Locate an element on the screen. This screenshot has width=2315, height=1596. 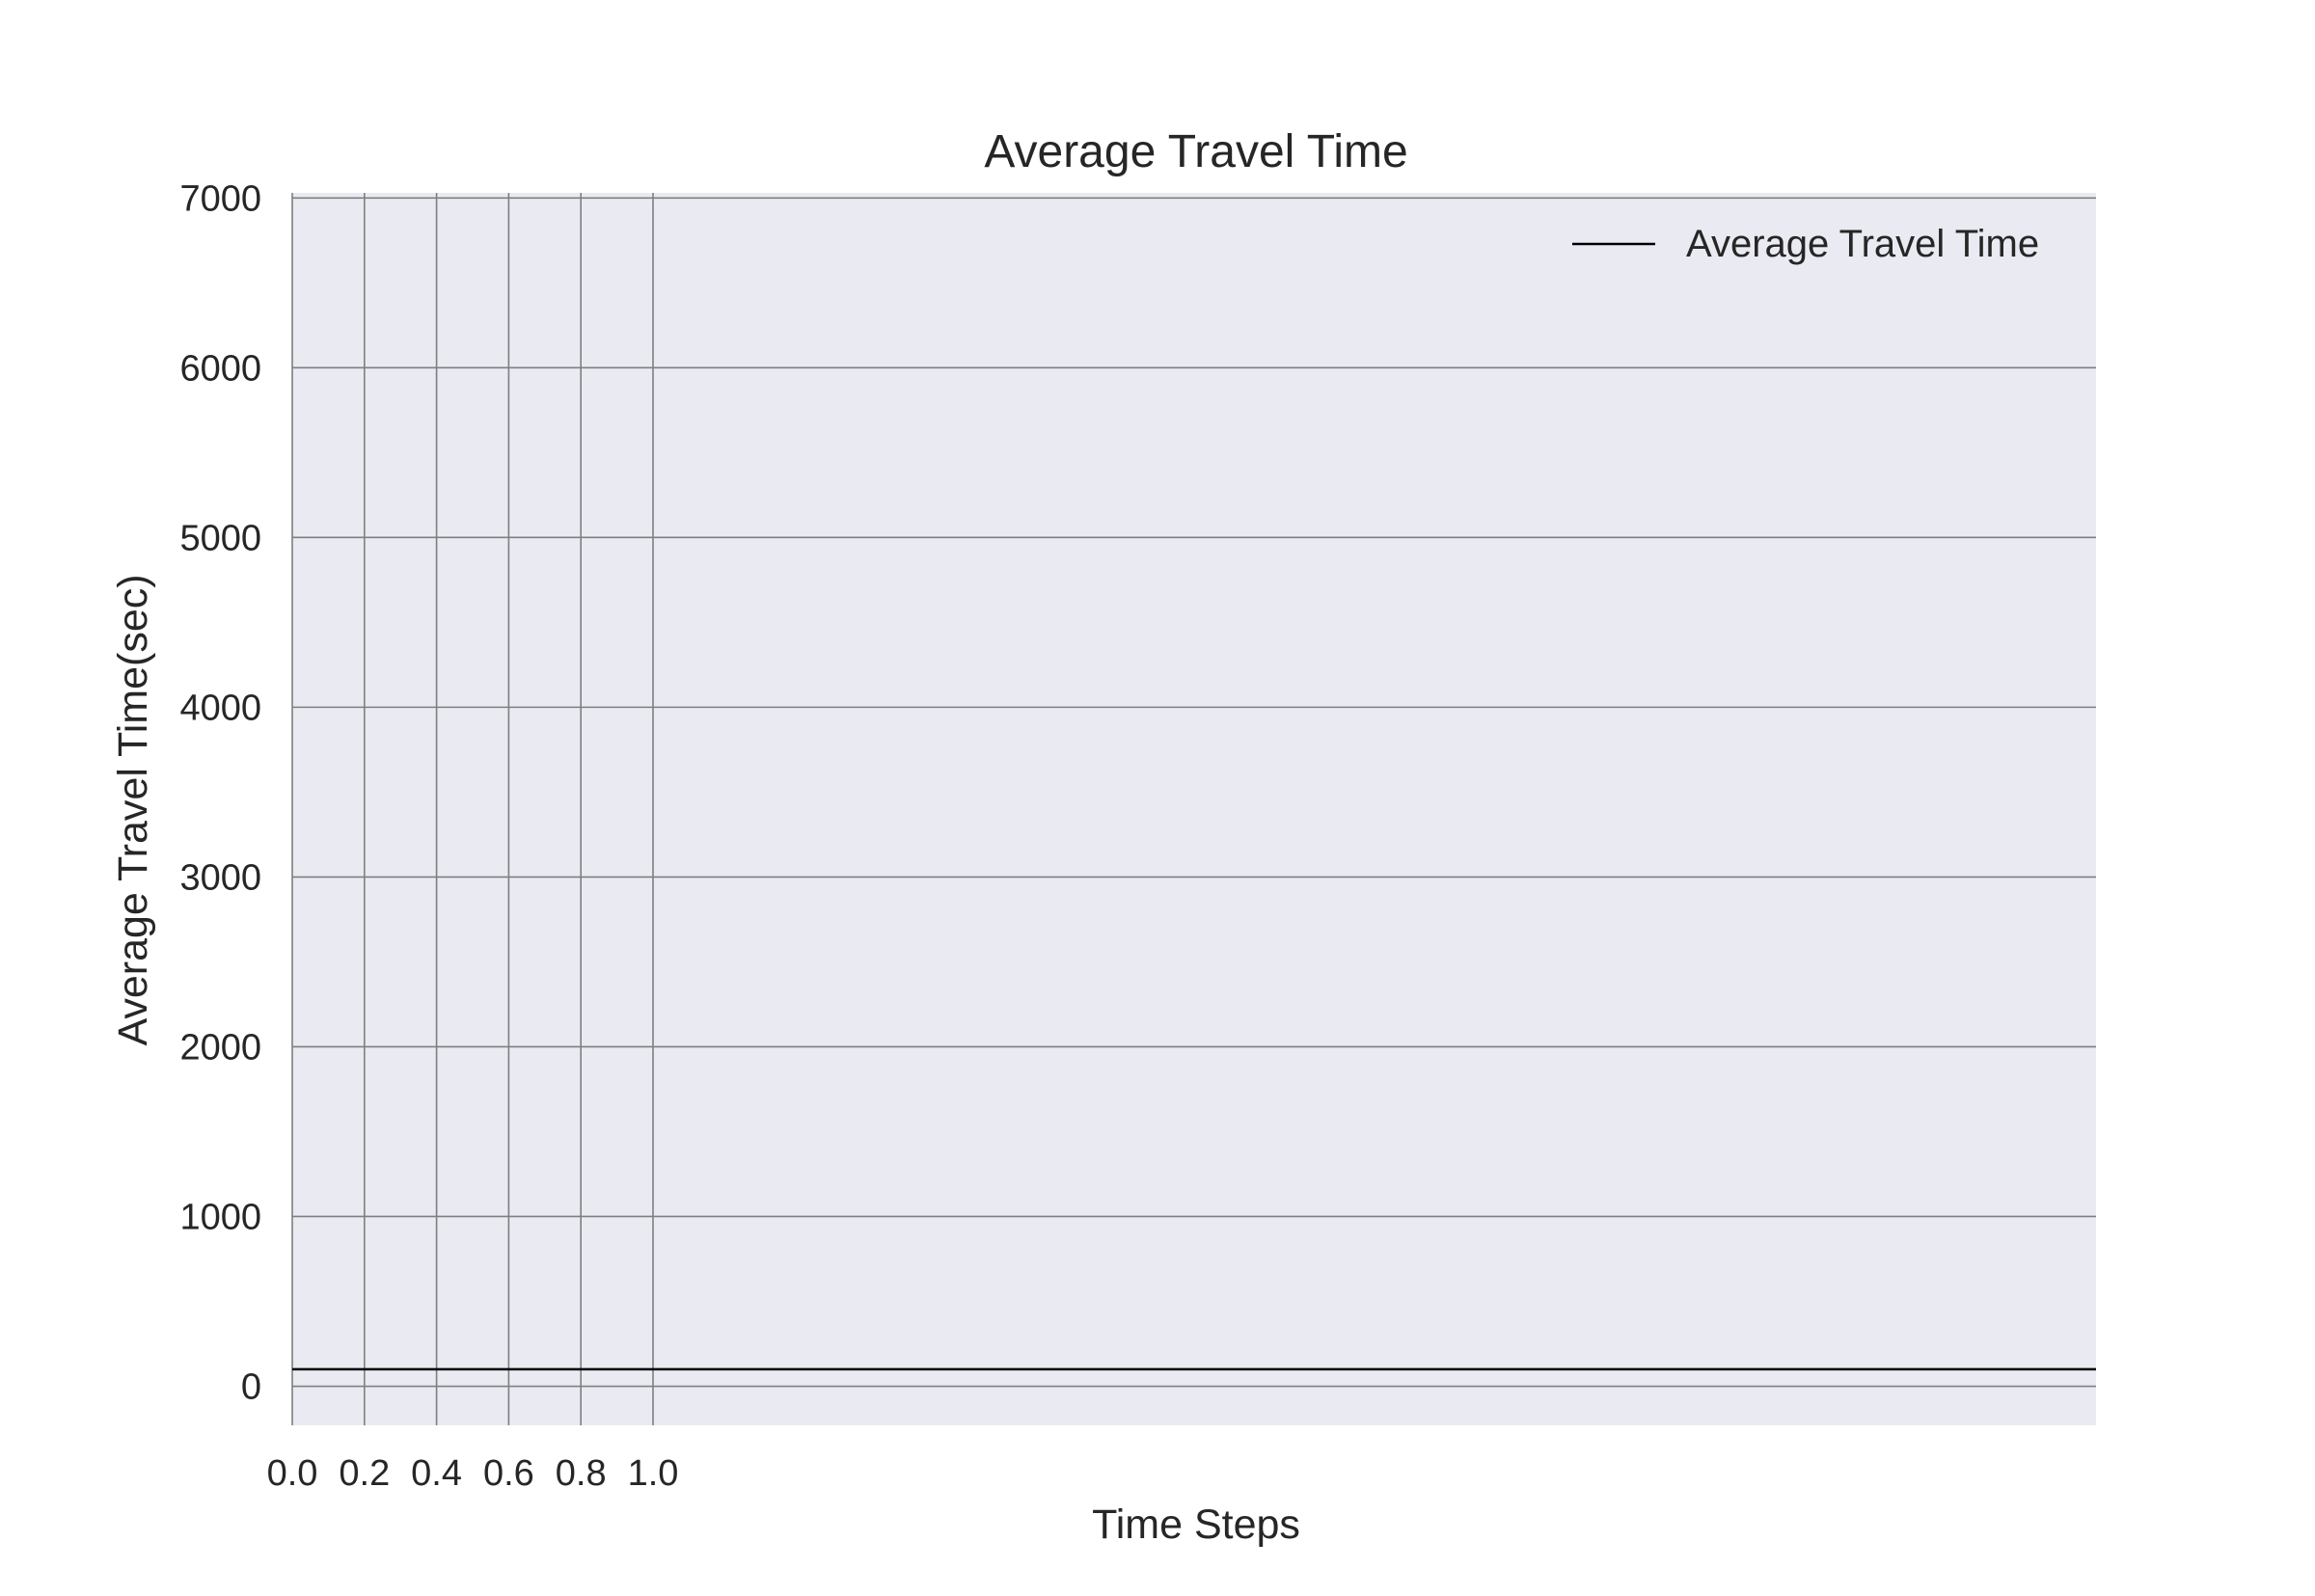
x-tick-label: 0.4 is located at coordinates (437, 1474).